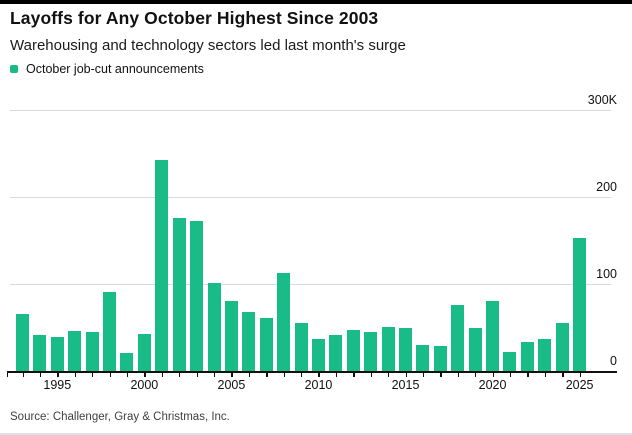  Describe the element at coordinates (267, 375) in the screenshot. I see `x-axis-tick-2007` at that location.